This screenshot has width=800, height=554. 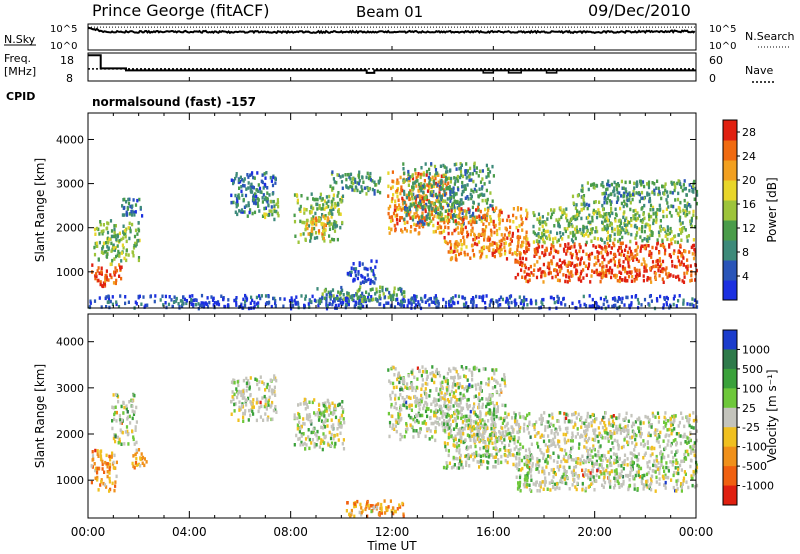 What do you see at coordinates (722, 29) in the screenshot?
I see `nsearch-tick-high: 10^5` at bounding box center [722, 29].